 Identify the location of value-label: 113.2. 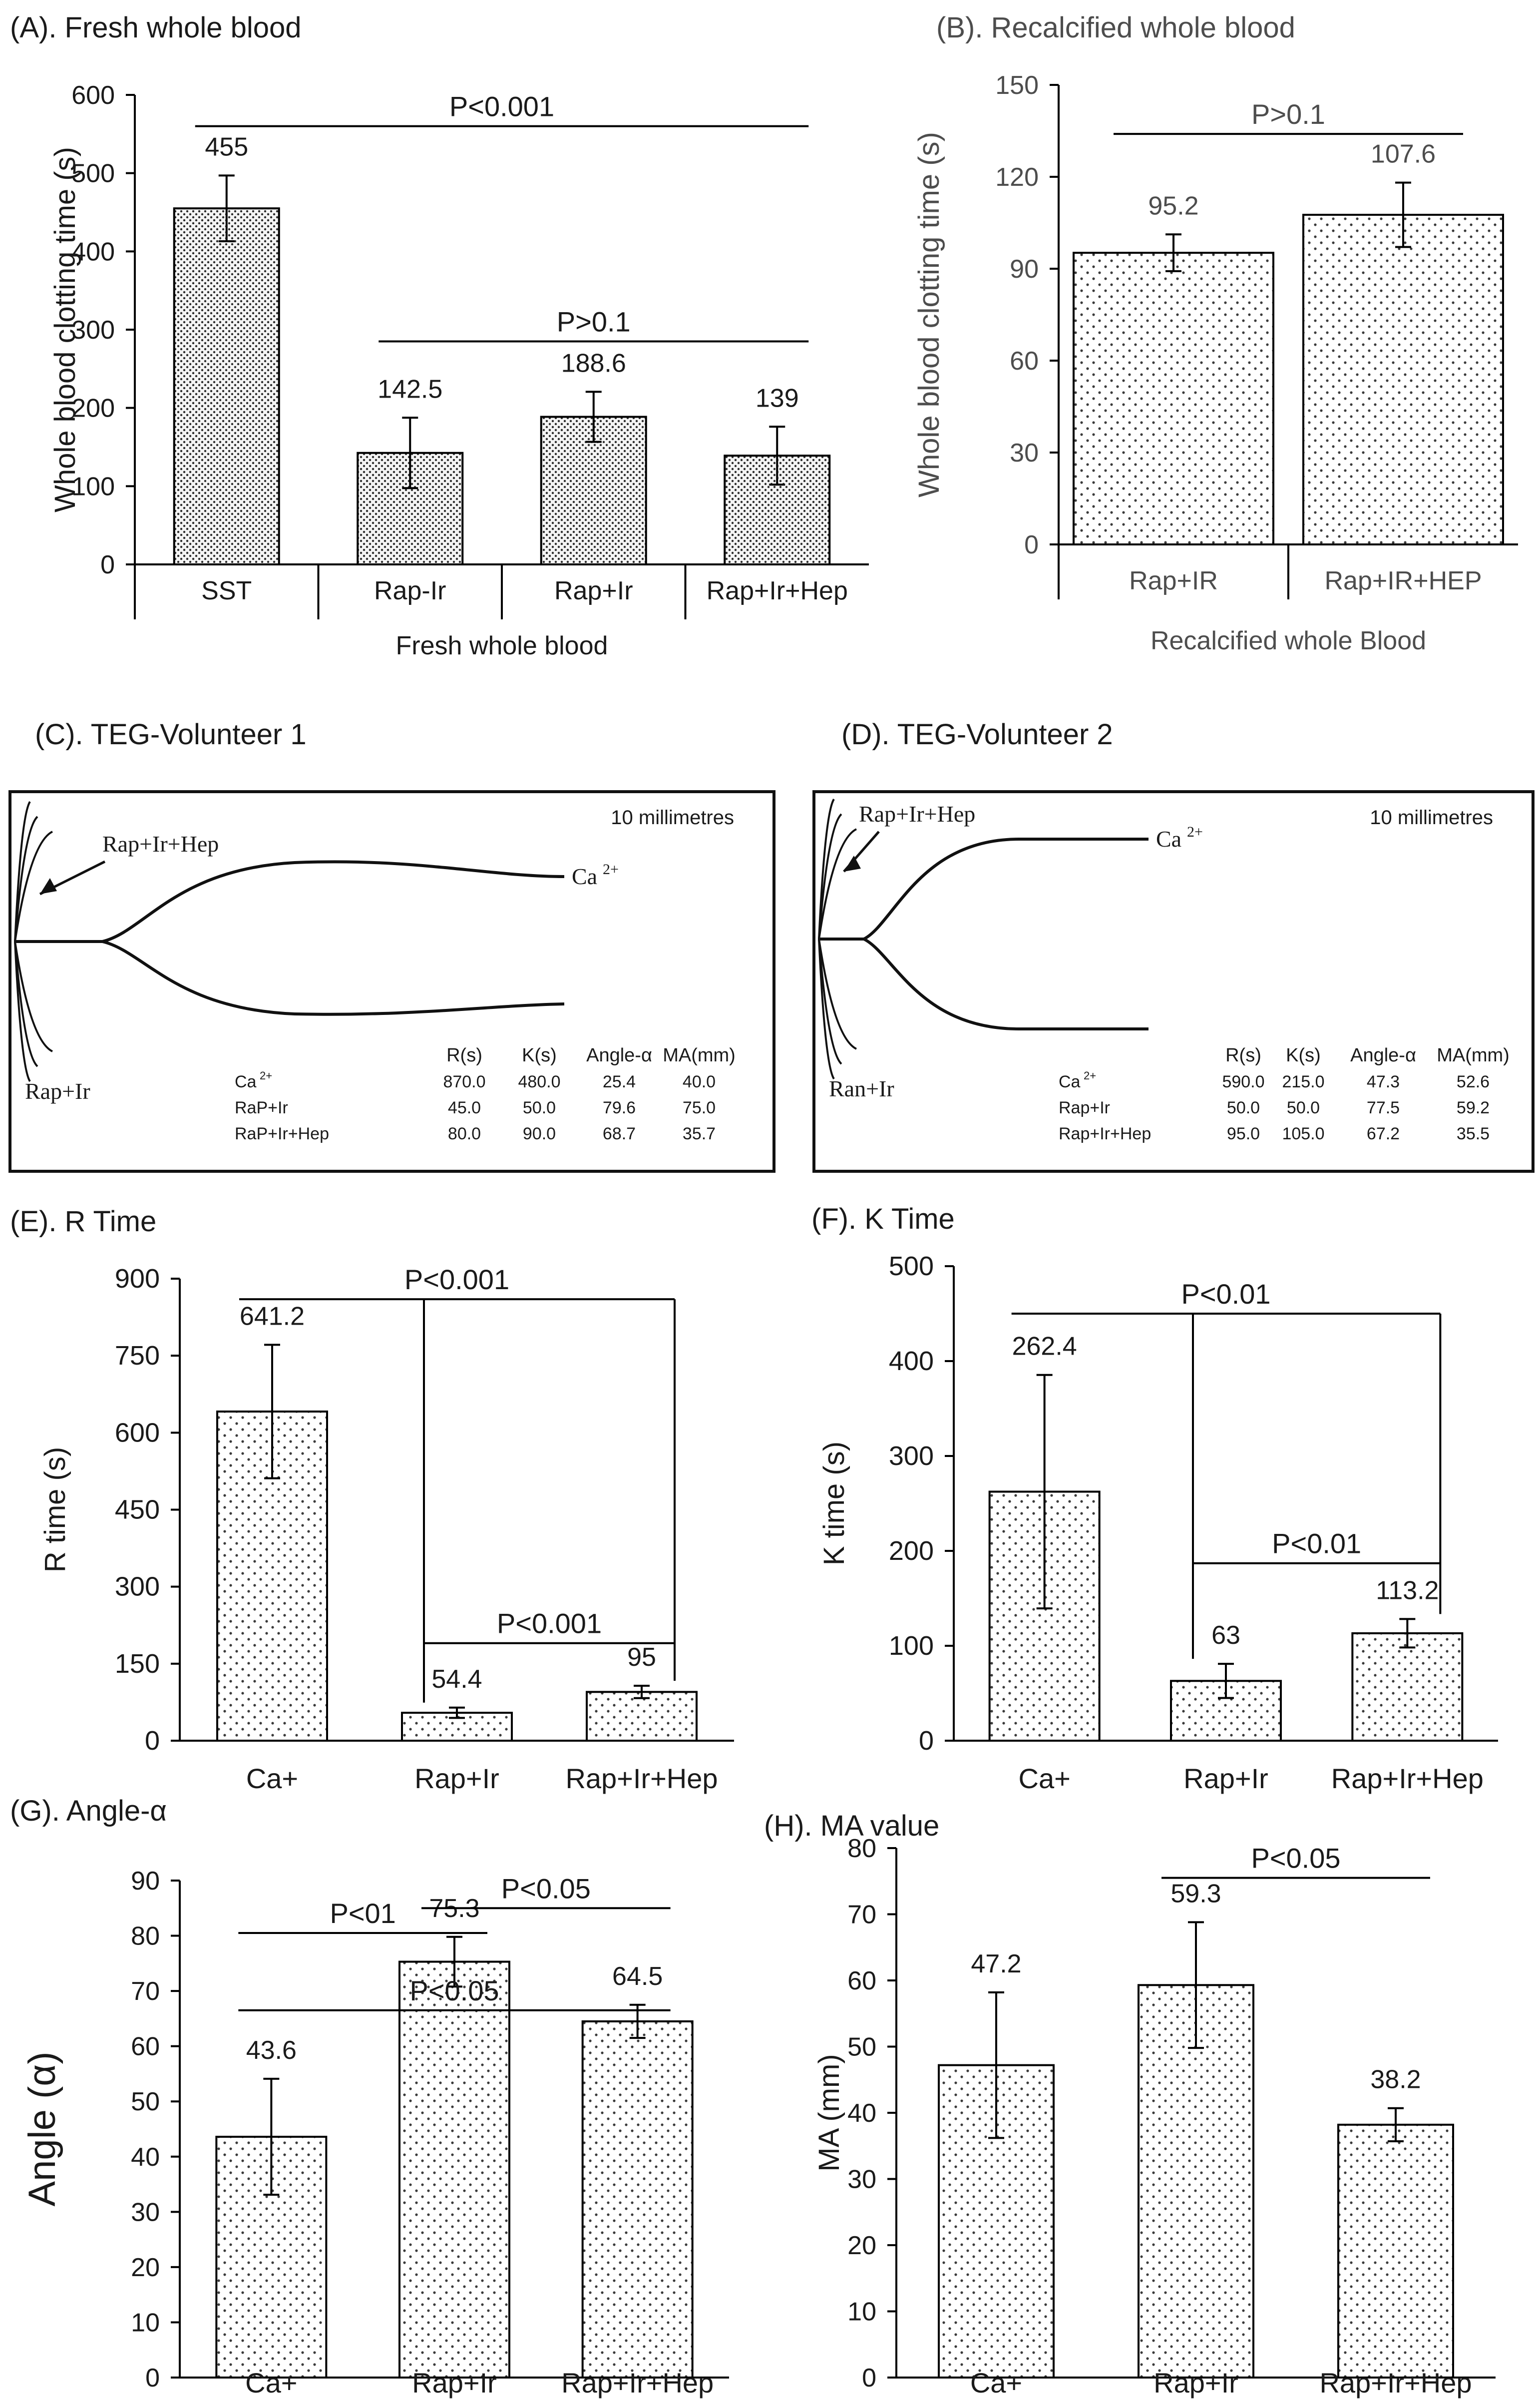
(1408, 1590).